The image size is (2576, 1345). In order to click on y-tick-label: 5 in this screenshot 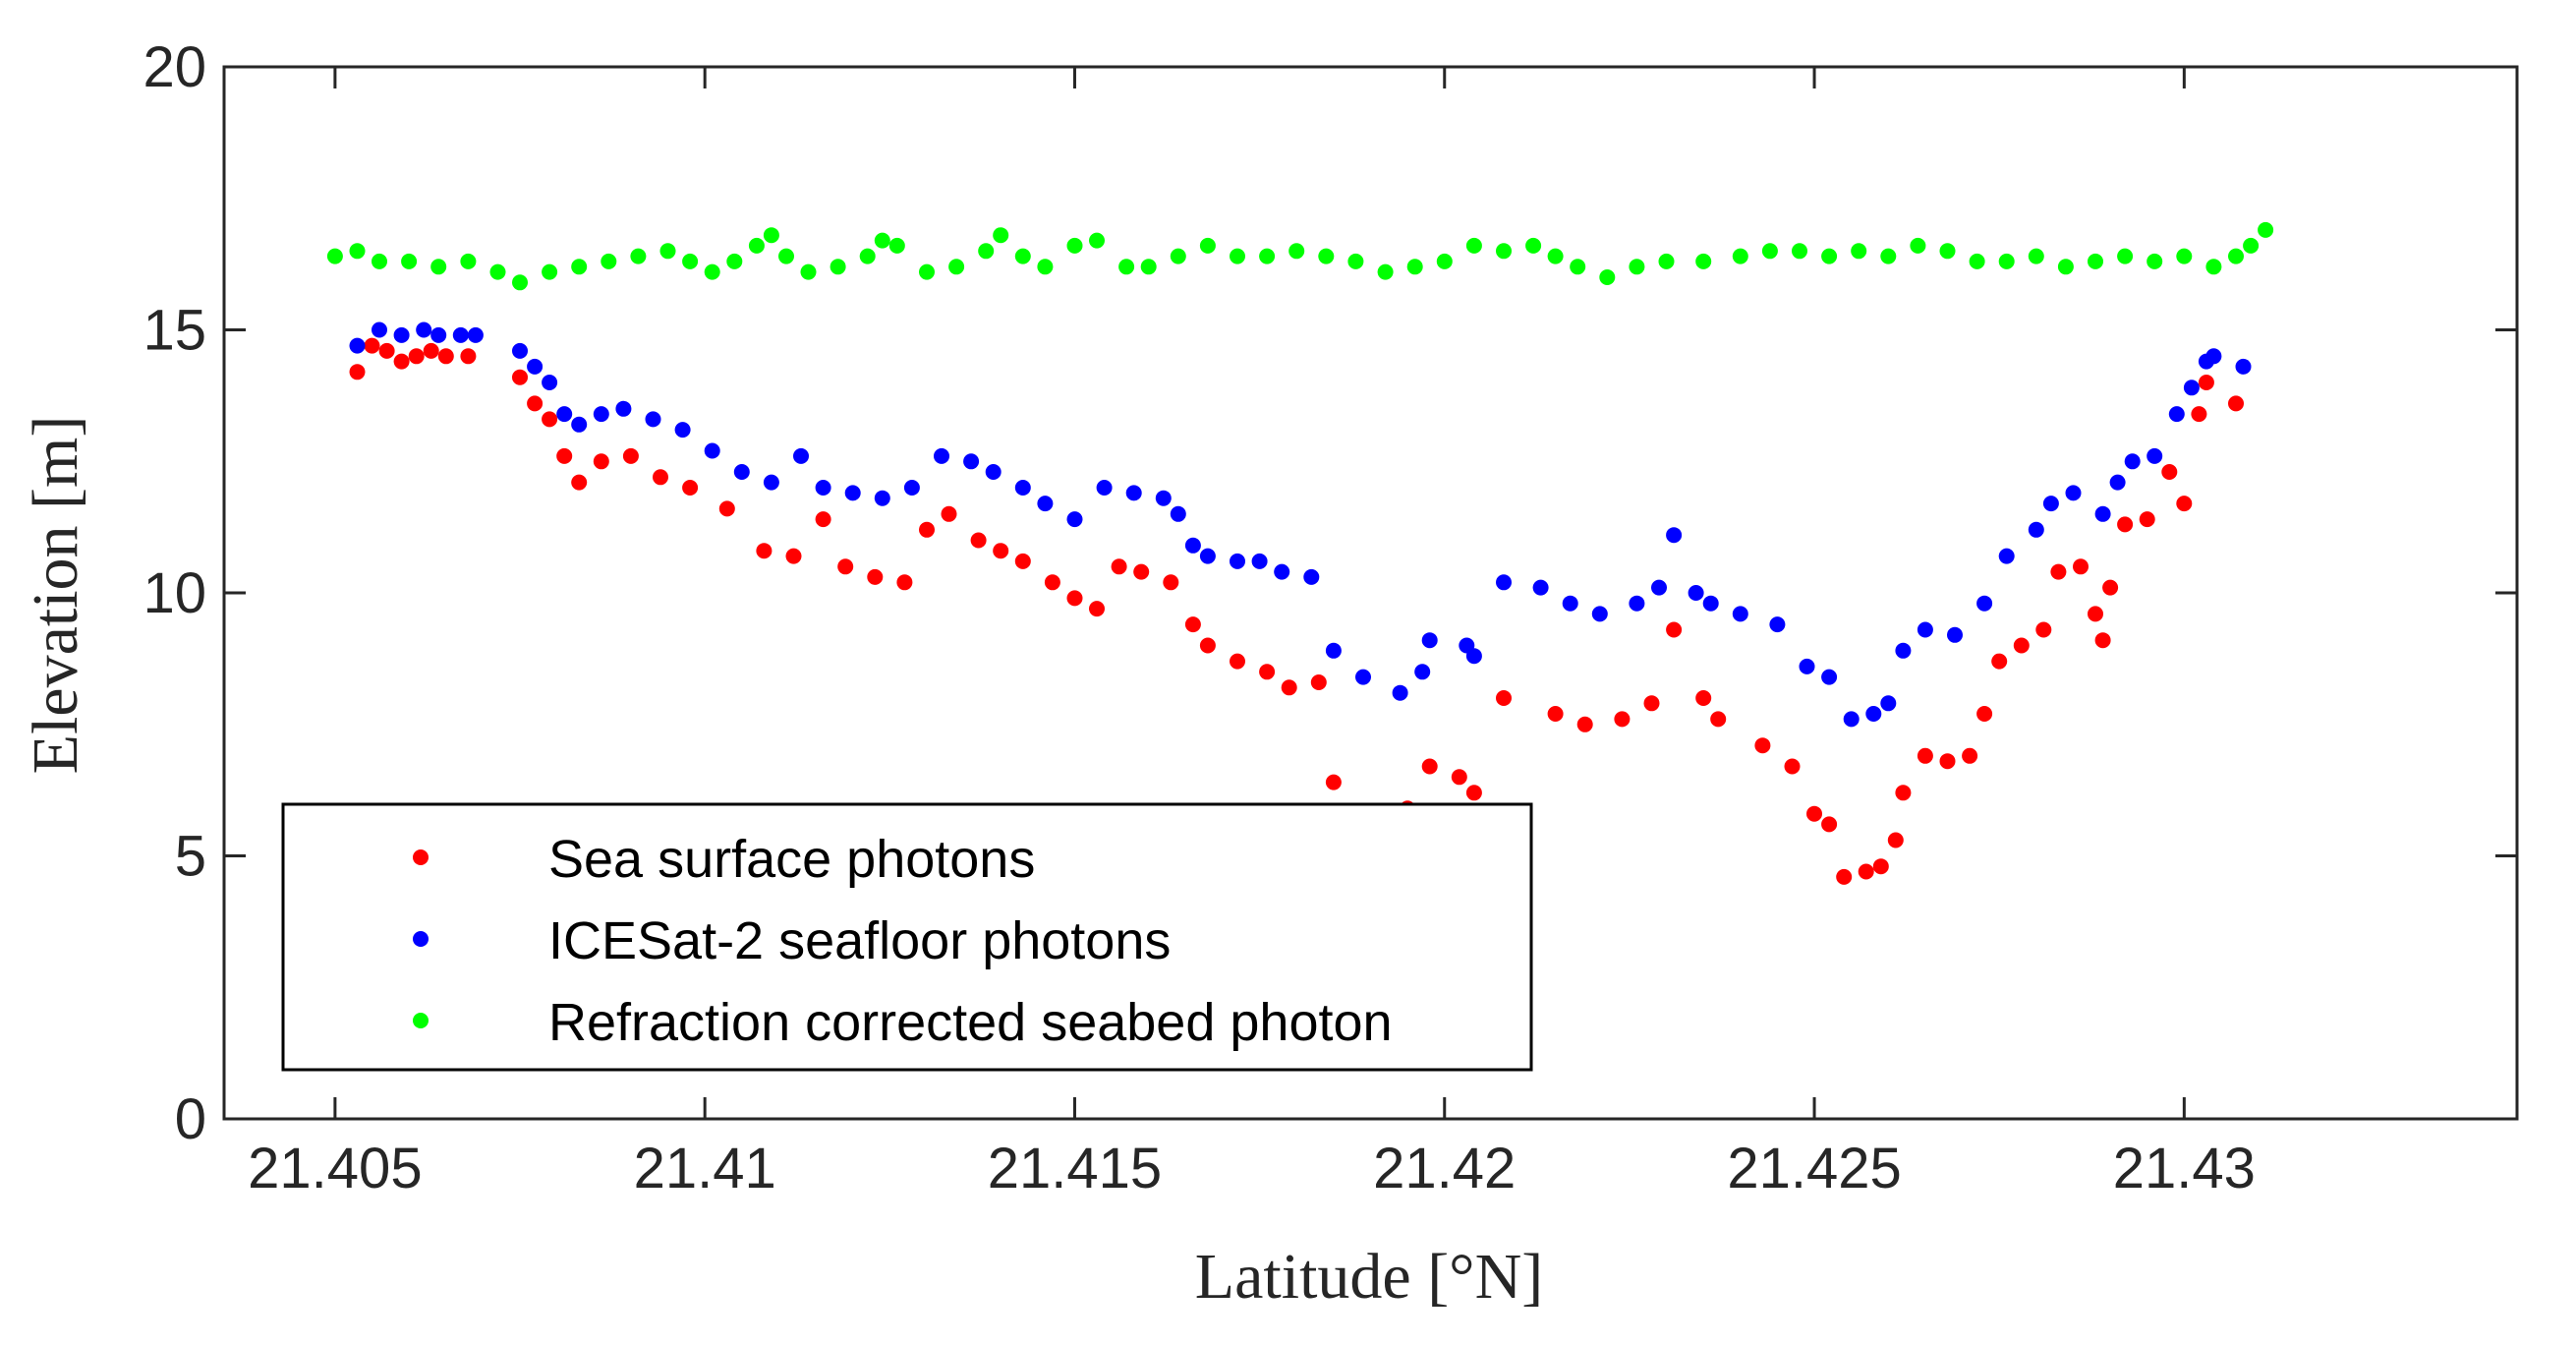, I will do `click(190, 857)`.